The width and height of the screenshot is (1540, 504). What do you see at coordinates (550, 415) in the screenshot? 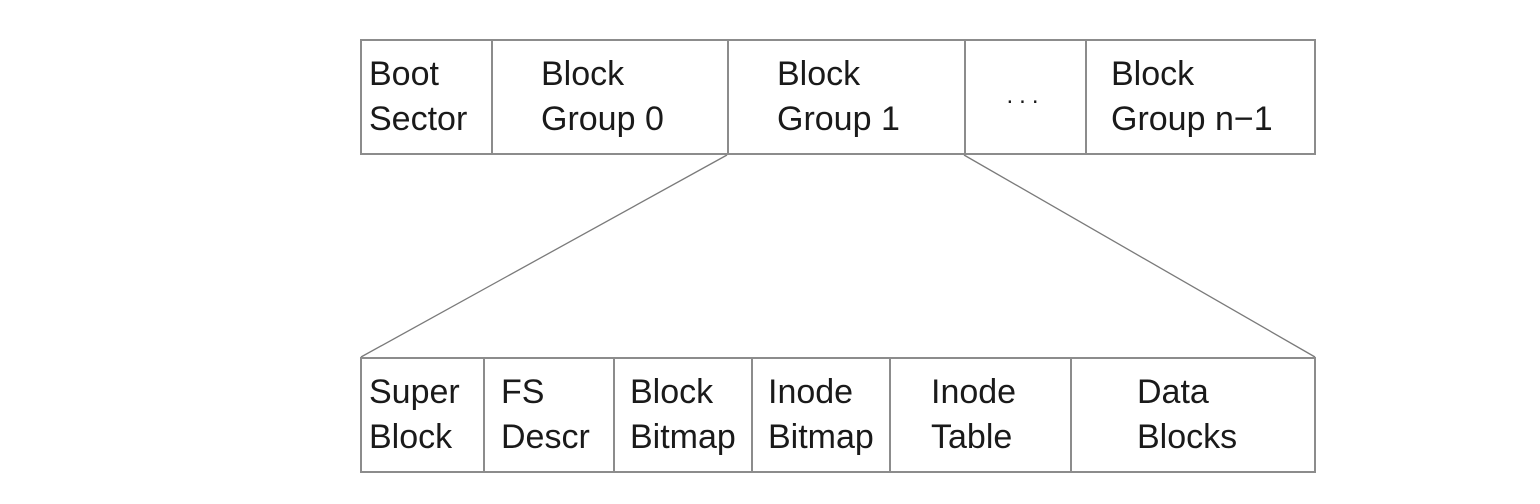
I see `fs-descr-cell: FS Descr` at bounding box center [550, 415].